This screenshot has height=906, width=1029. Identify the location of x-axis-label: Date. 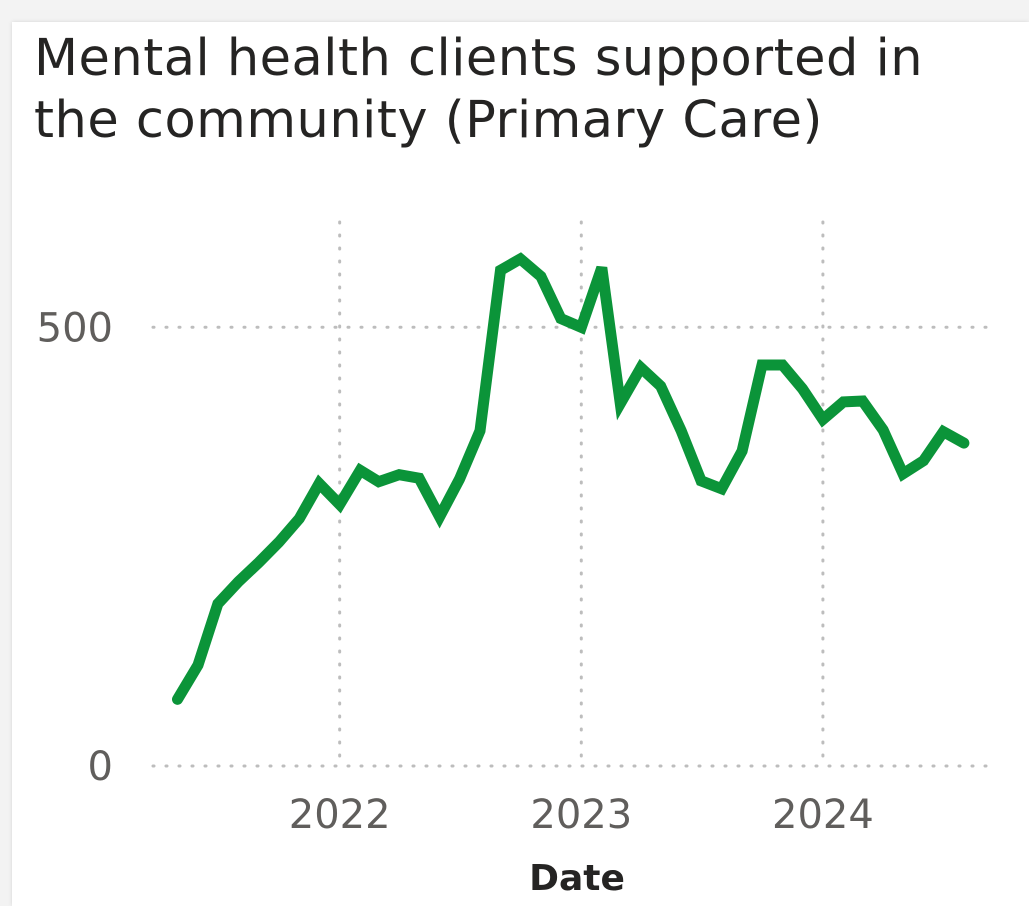
(577, 878).